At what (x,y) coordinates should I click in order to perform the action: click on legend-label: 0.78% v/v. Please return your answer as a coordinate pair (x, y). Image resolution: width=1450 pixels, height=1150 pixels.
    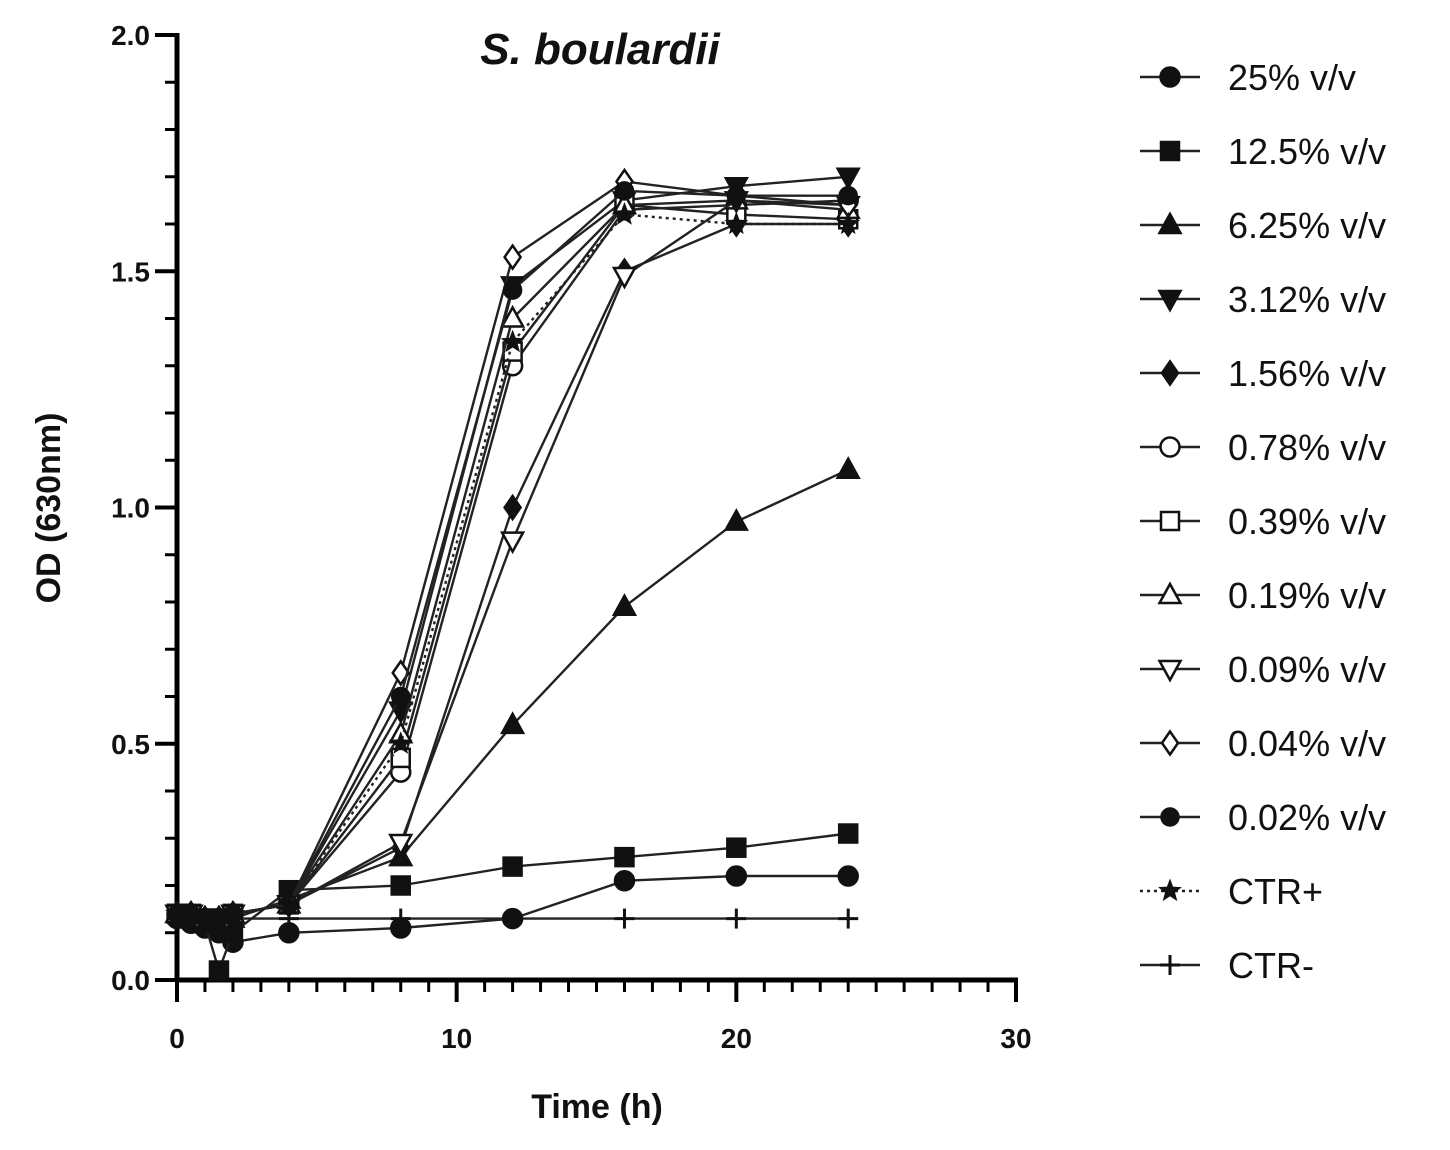
    Looking at the image, I should click on (1307, 447).